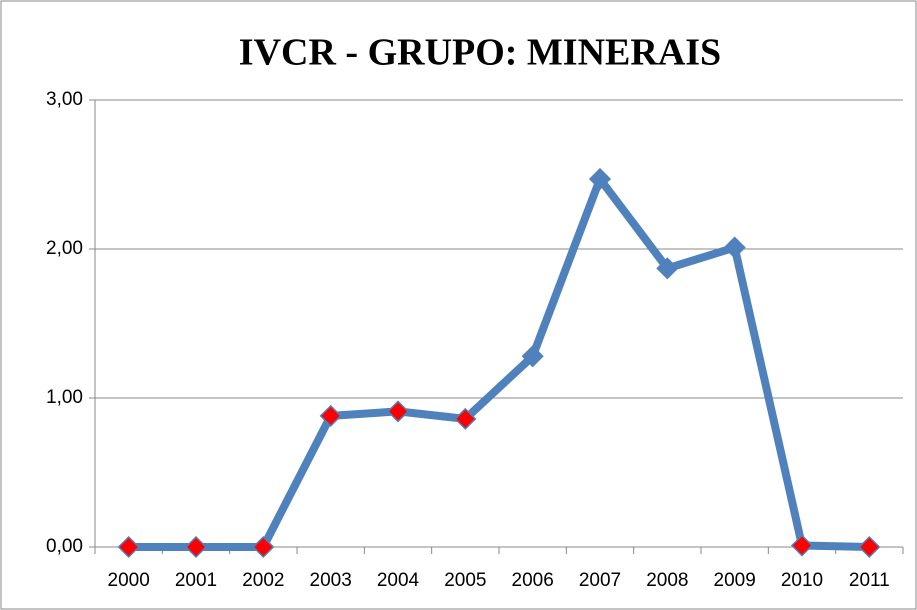 This screenshot has width=917, height=610. What do you see at coordinates (667, 580) in the screenshot?
I see `x-tick-label: 2008` at bounding box center [667, 580].